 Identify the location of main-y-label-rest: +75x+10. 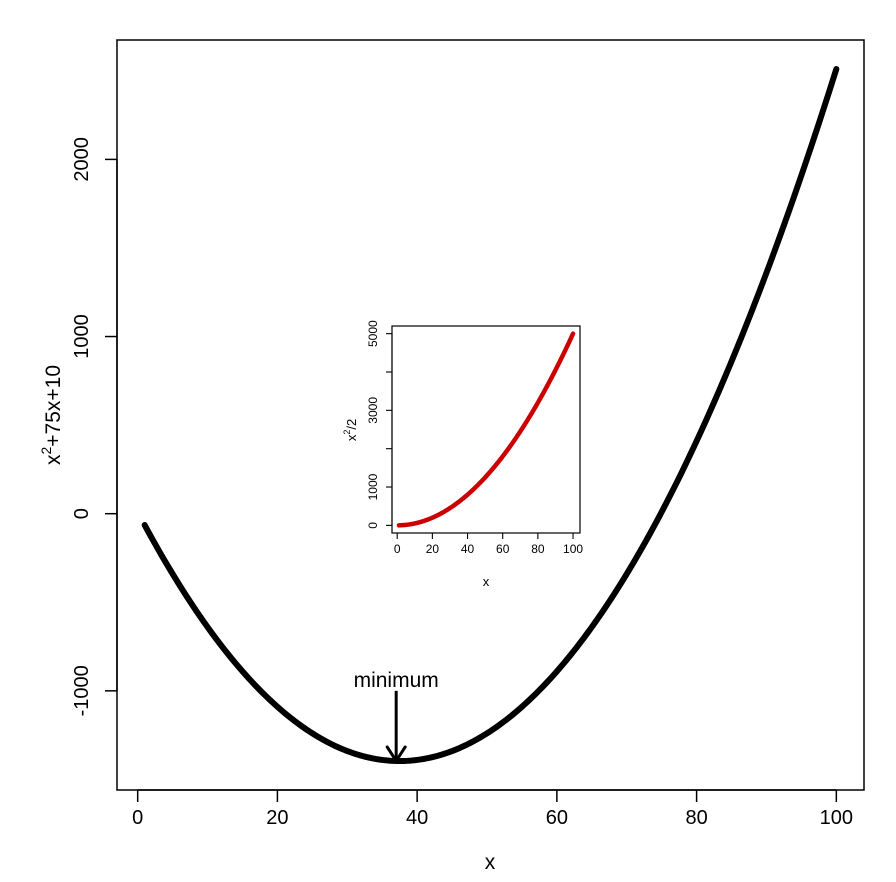
(53, 406).